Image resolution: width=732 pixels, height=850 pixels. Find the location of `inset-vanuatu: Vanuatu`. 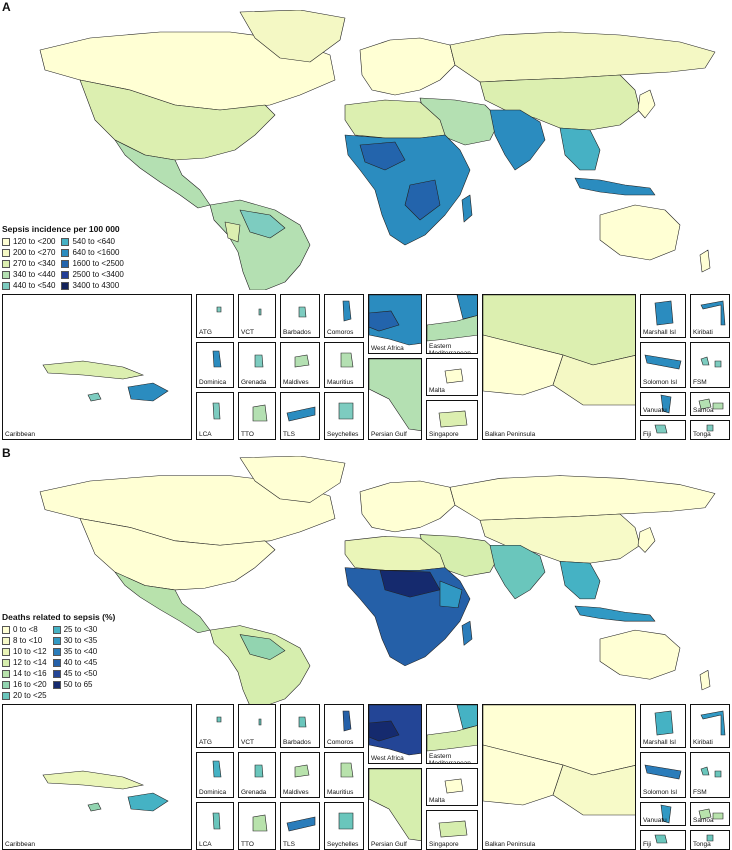

inset-vanuatu: Vanuatu is located at coordinates (663, 814).